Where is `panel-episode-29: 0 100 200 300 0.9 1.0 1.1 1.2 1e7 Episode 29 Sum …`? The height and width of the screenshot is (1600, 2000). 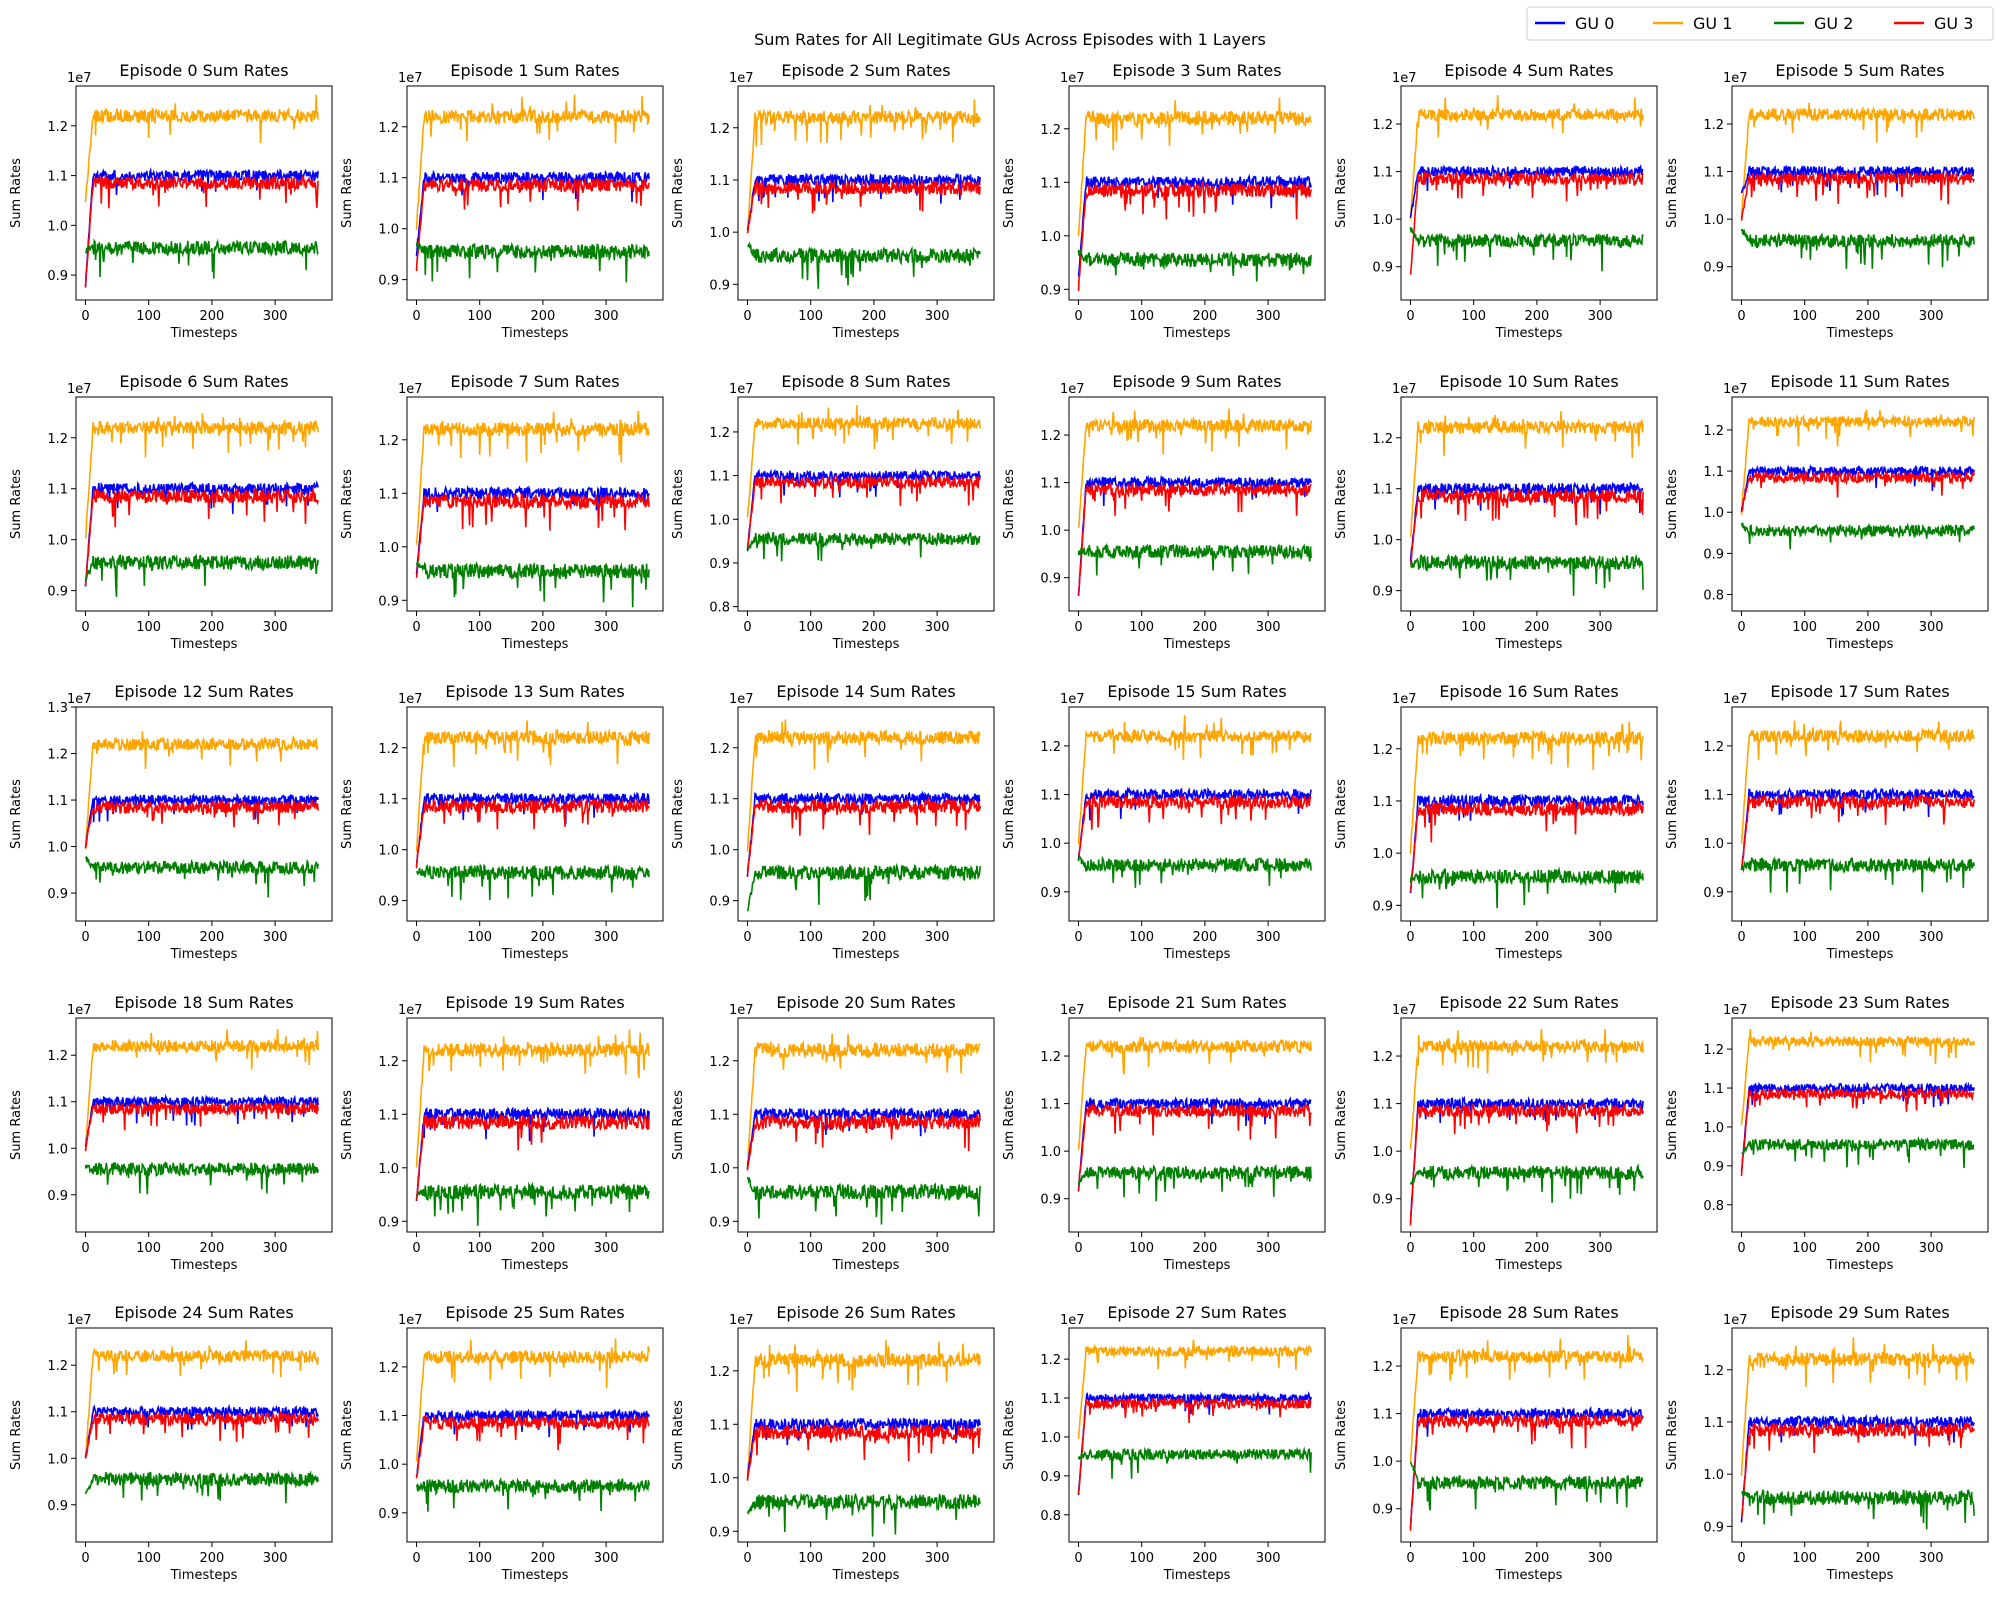 panel-episode-29: 0 100 200 300 0.9 1.0 1.1 1.2 1e7 Episode 29 Sum … is located at coordinates (1827, 1443).